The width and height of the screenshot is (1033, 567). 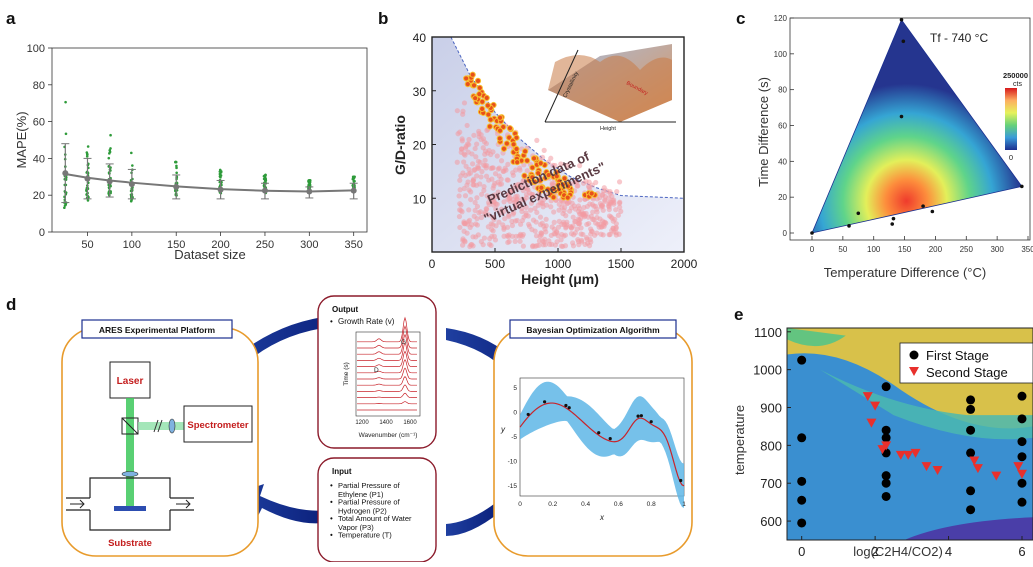 What do you see at coordinates (420, 199) in the screenshot?
I see `chart-b-ytick-label: 10` at bounding box center [420, 199].